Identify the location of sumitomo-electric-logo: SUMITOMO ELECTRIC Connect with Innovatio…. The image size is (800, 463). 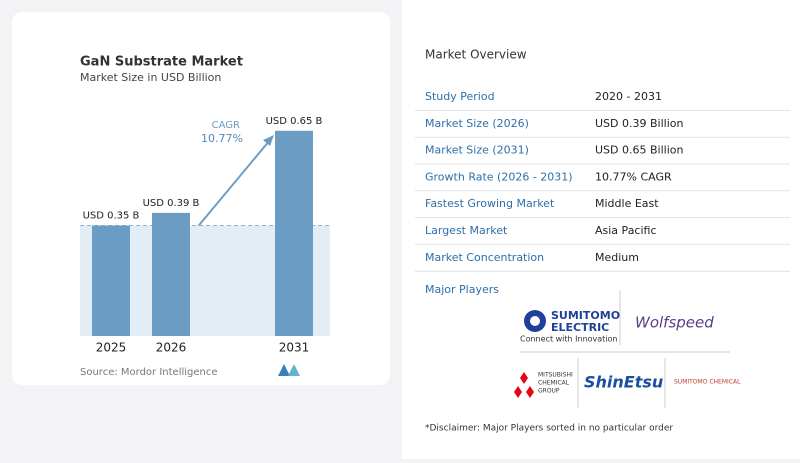
(570, 326).